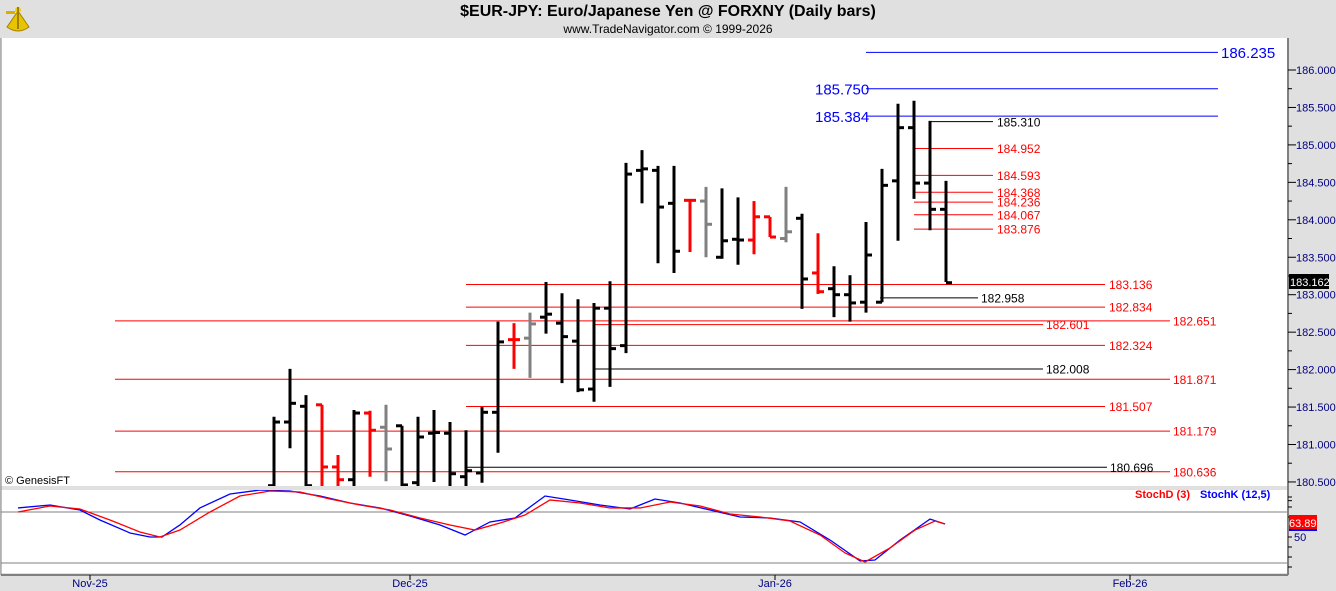 This screenshot has width=1336, height=591. What do you see at coordinates (1316, 371) in the screenshot?
I see `y-tick-label: 182.000` at bounding box center [1316, 371].